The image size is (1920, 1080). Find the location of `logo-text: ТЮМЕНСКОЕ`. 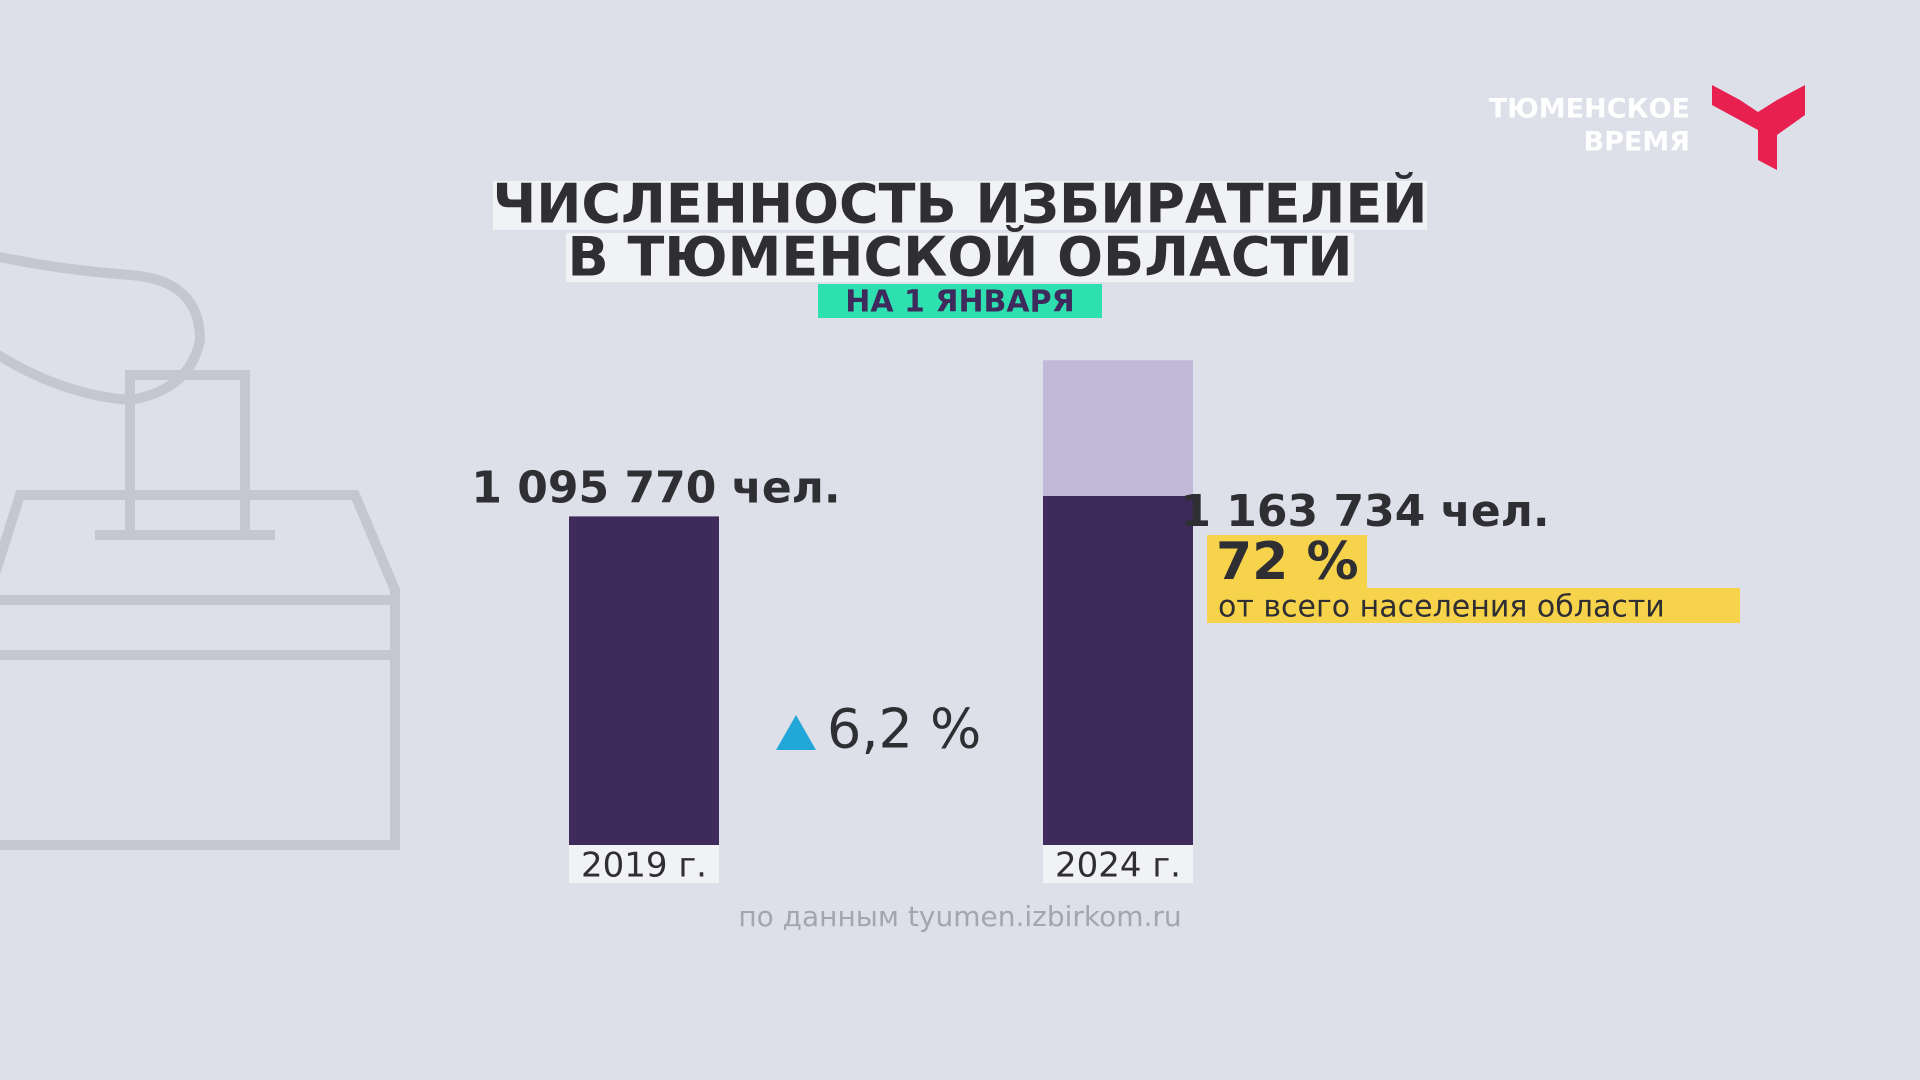

logo-text: ТЮМЕНСКОЕ is located at coordinates (1589, 109).